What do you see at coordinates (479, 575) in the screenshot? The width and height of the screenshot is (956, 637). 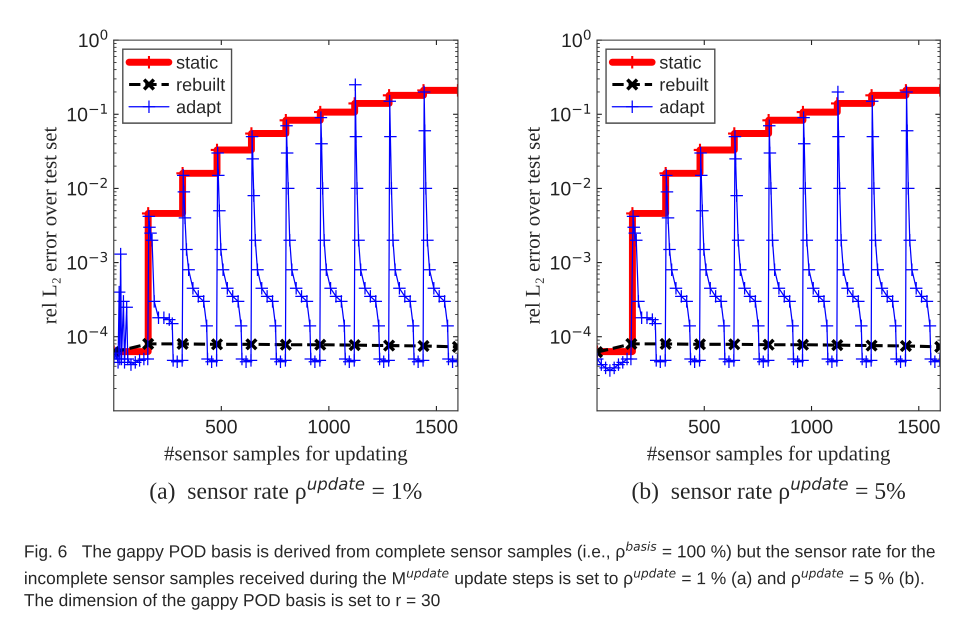 I see `text: Fig. 6 The gappy POD basis is derived from complete sensor samples (i.e., ρ$^{basis}$ = 100 %) but the sensor rate for the incomplete sensor samples received during the M$^{update}$ update steps is set to ρ$^{update}$ = 1 % (a) and ρ$^{update}$ = 5 % (b). The dimension of the gappy POD basis is set to r = 30` at bounding box center [479, 575].